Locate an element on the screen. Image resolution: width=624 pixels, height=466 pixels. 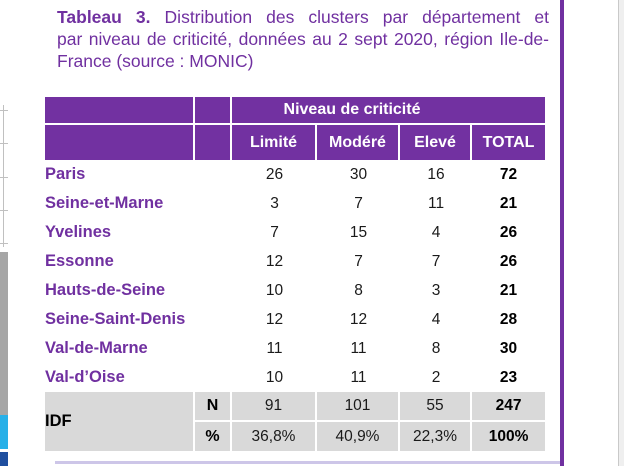
row-label: Seine-et-Marne is located at coordinates (104, 203).